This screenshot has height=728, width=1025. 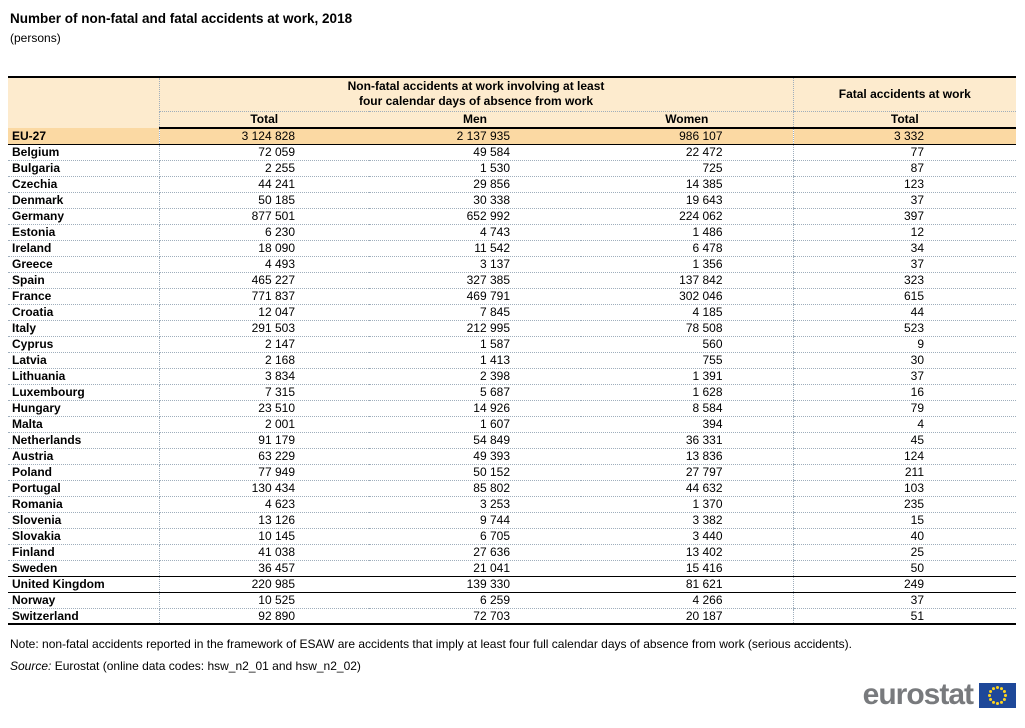 I want to click on value-cell: 9 744, so click(x=475, y=520).